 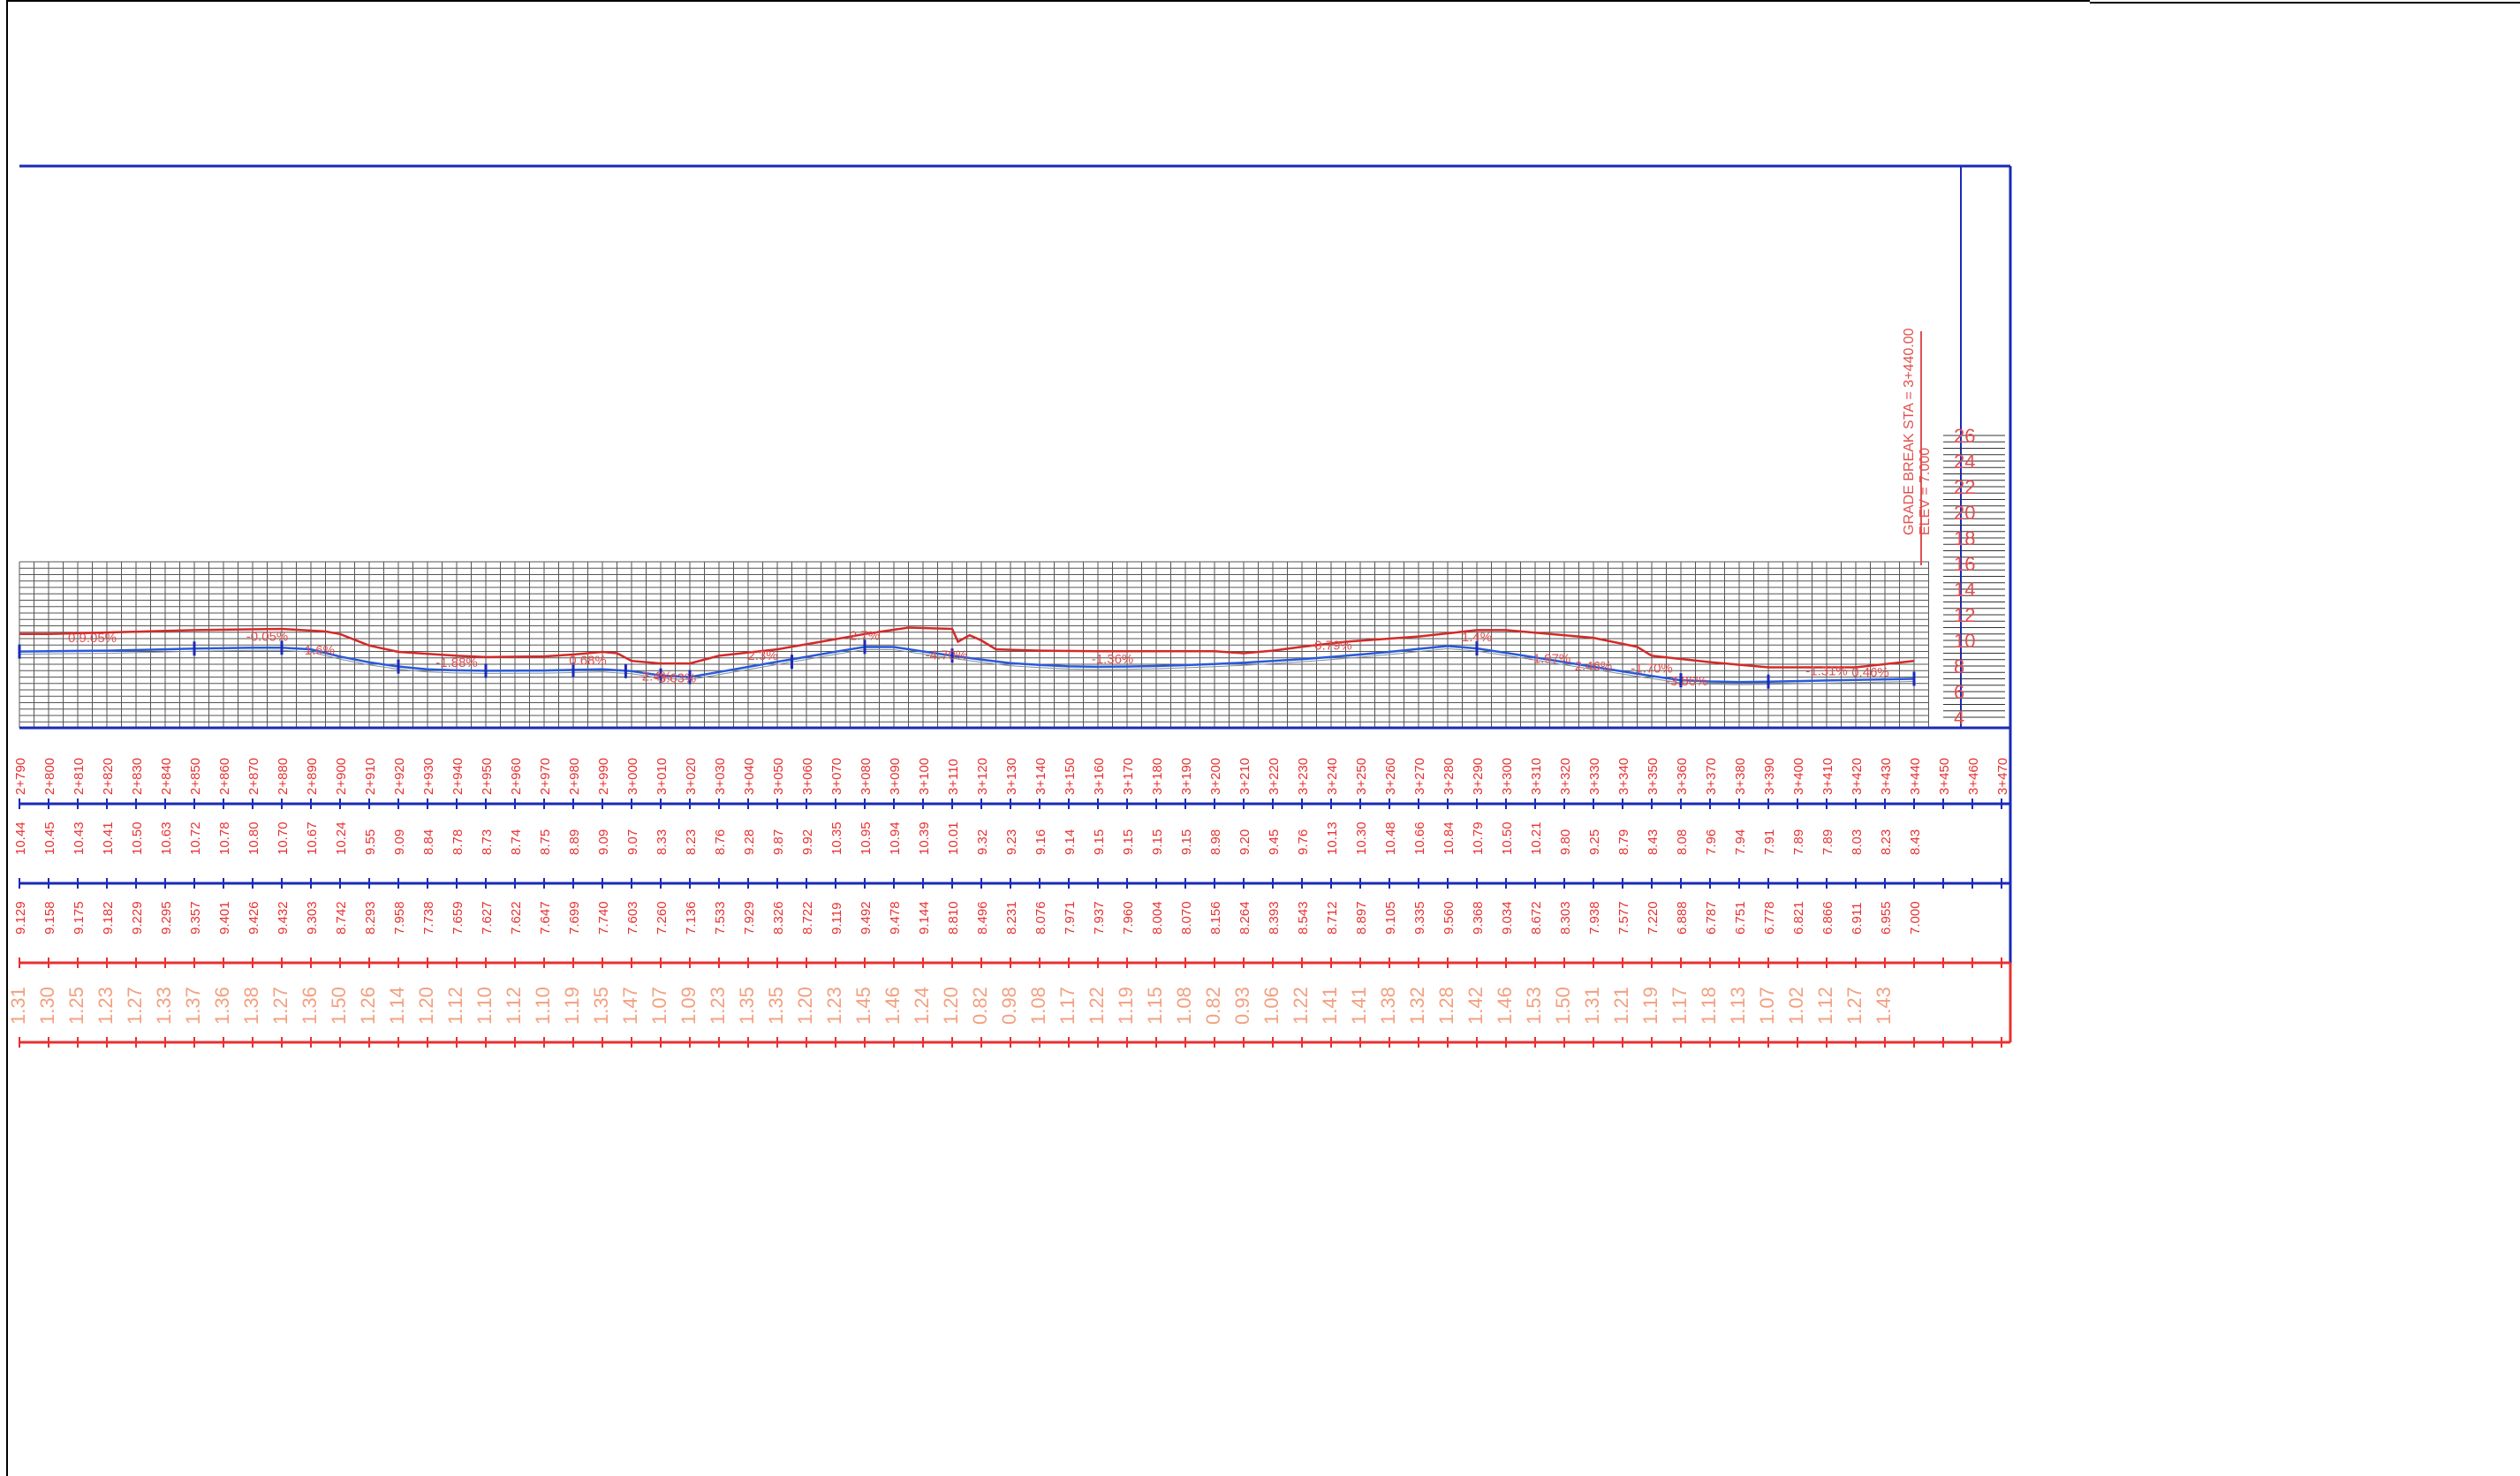 I want to click on cut-depth-value: 1.47, so click(x=630, y=1006).